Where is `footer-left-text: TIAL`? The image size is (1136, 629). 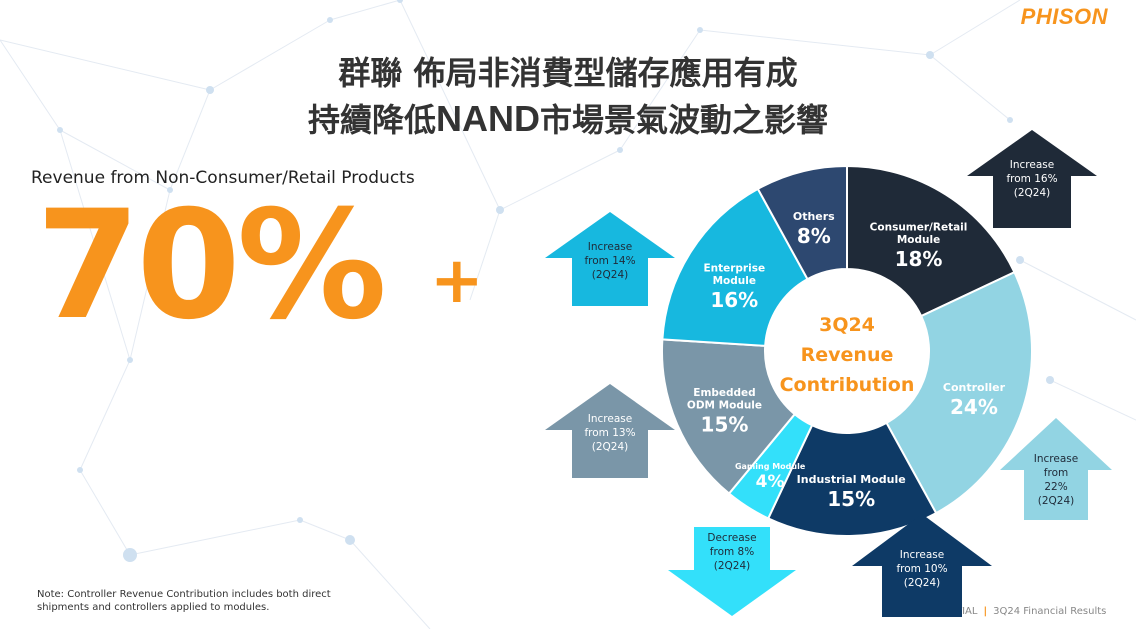
footer-left-text: TIAL is located at coordinates (967, 611).